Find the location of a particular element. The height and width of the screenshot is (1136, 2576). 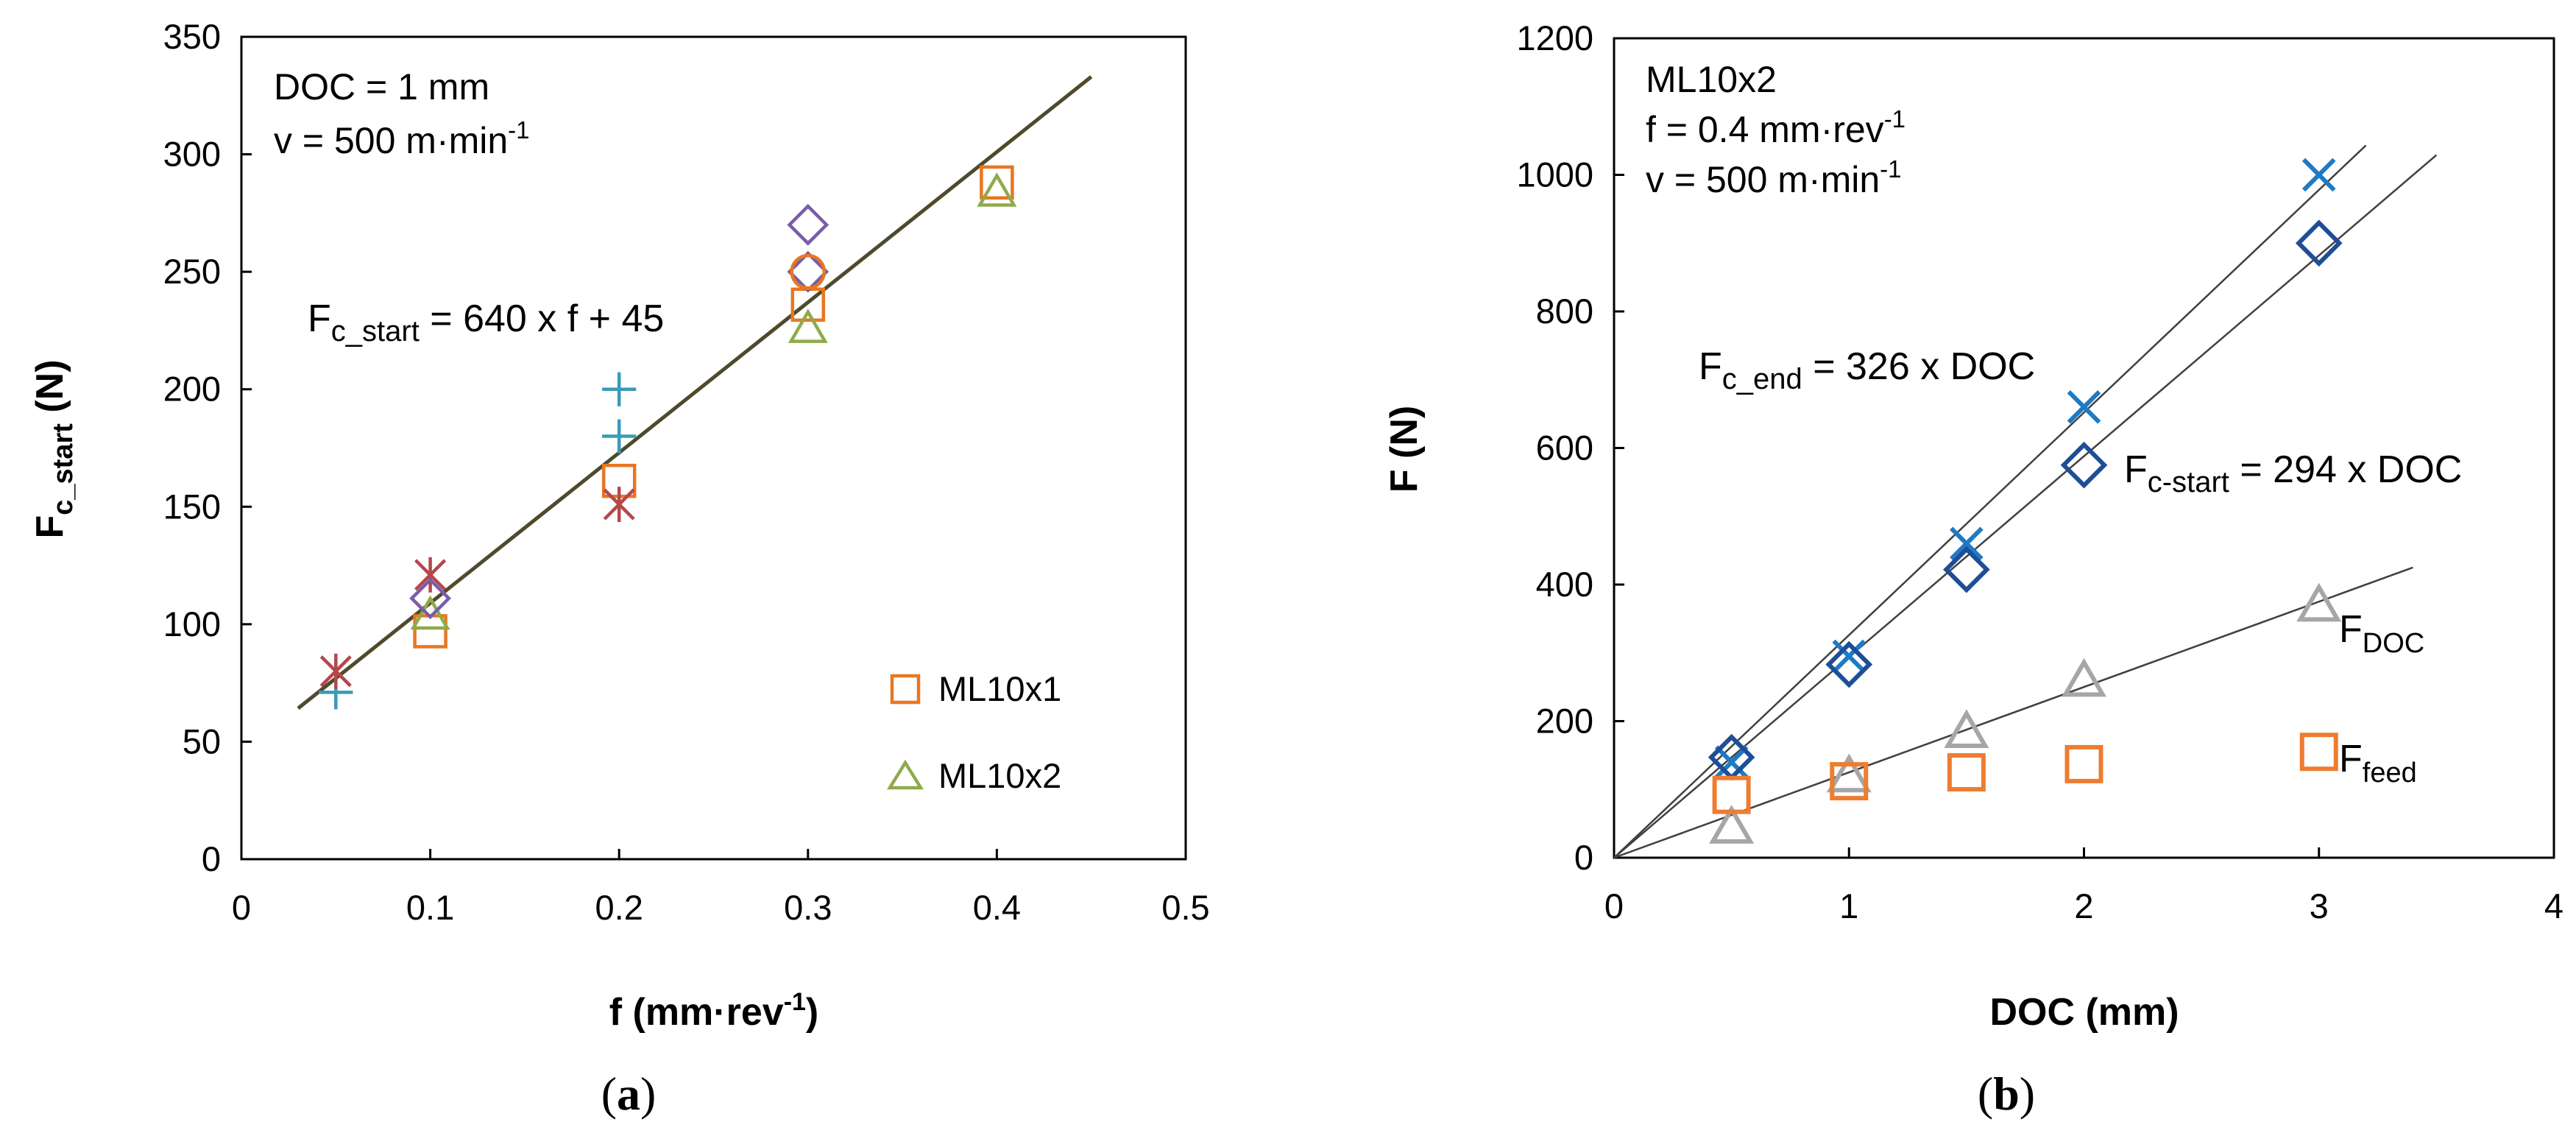

panel-a-legend: ML10x1 ML10x2 is located at coordinates (974, 732).